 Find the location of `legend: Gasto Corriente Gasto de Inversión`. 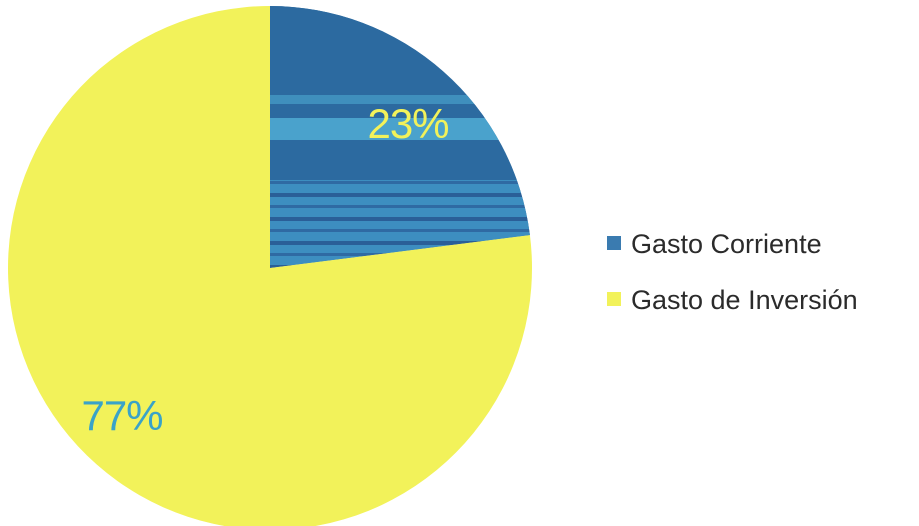

legend: Gasto Corriente Gasto de Inversión is located at coordinates (732, 272).